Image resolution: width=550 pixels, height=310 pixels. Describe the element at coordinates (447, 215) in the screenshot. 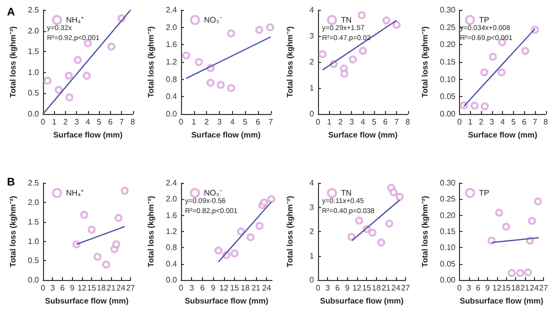

I see `y-tick-label: 0.20` at that location.